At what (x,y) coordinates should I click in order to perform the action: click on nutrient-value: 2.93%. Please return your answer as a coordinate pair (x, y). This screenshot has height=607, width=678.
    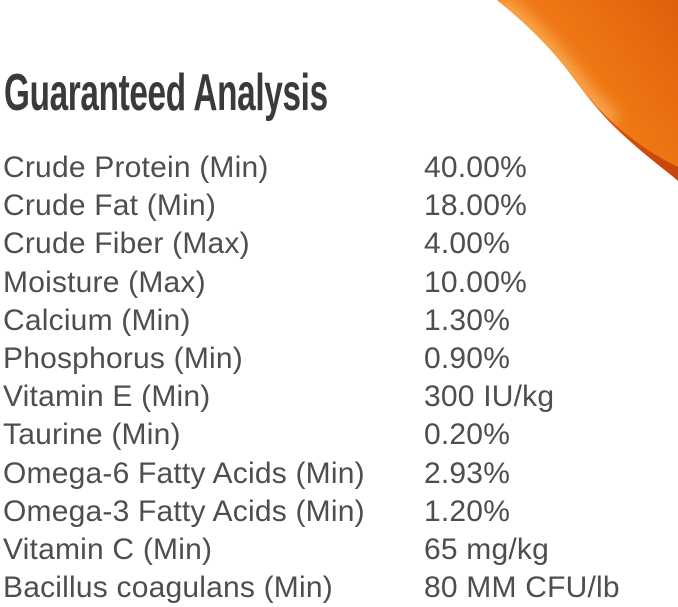
    Looking at the image, I should click on (467, 473).